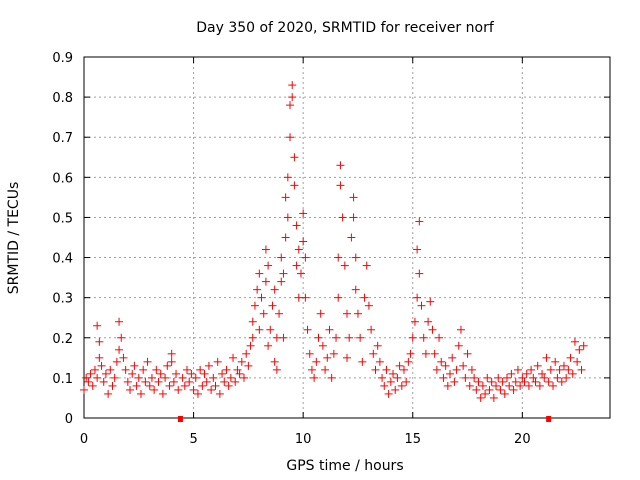 The height and width of the screenshot is (480, 640). I want to click on bottom-marker, so click(180, 419).